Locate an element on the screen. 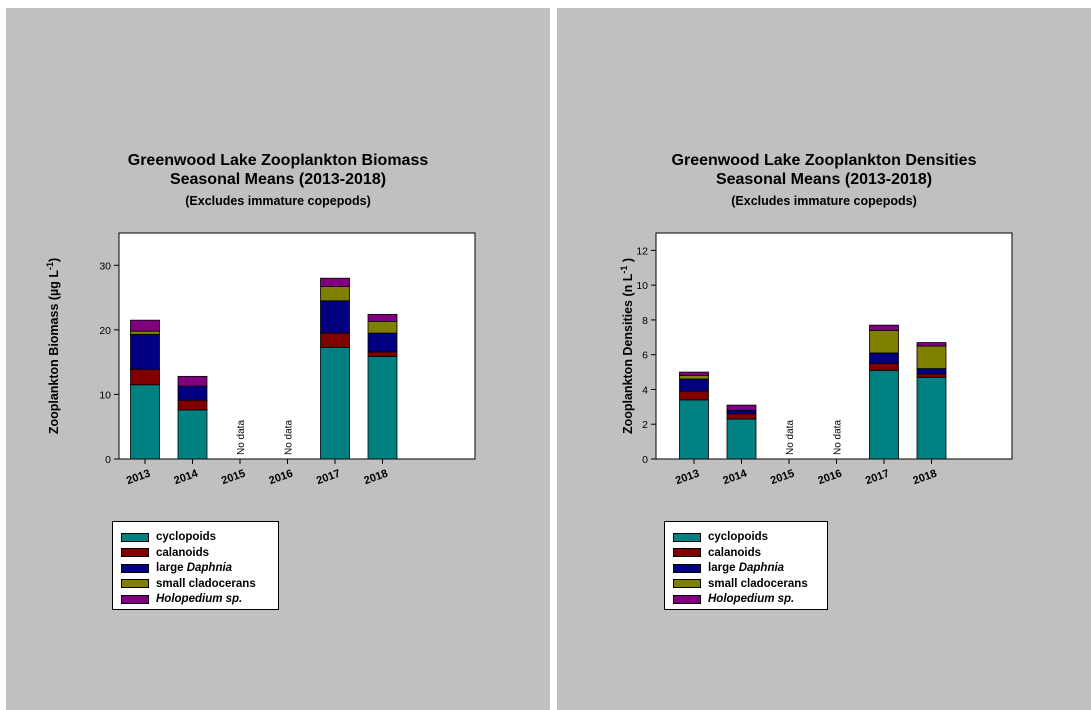 The width and height of the screenshot is (1091, 710). y-tick-label: 6 is located at coordinates (645, 356).